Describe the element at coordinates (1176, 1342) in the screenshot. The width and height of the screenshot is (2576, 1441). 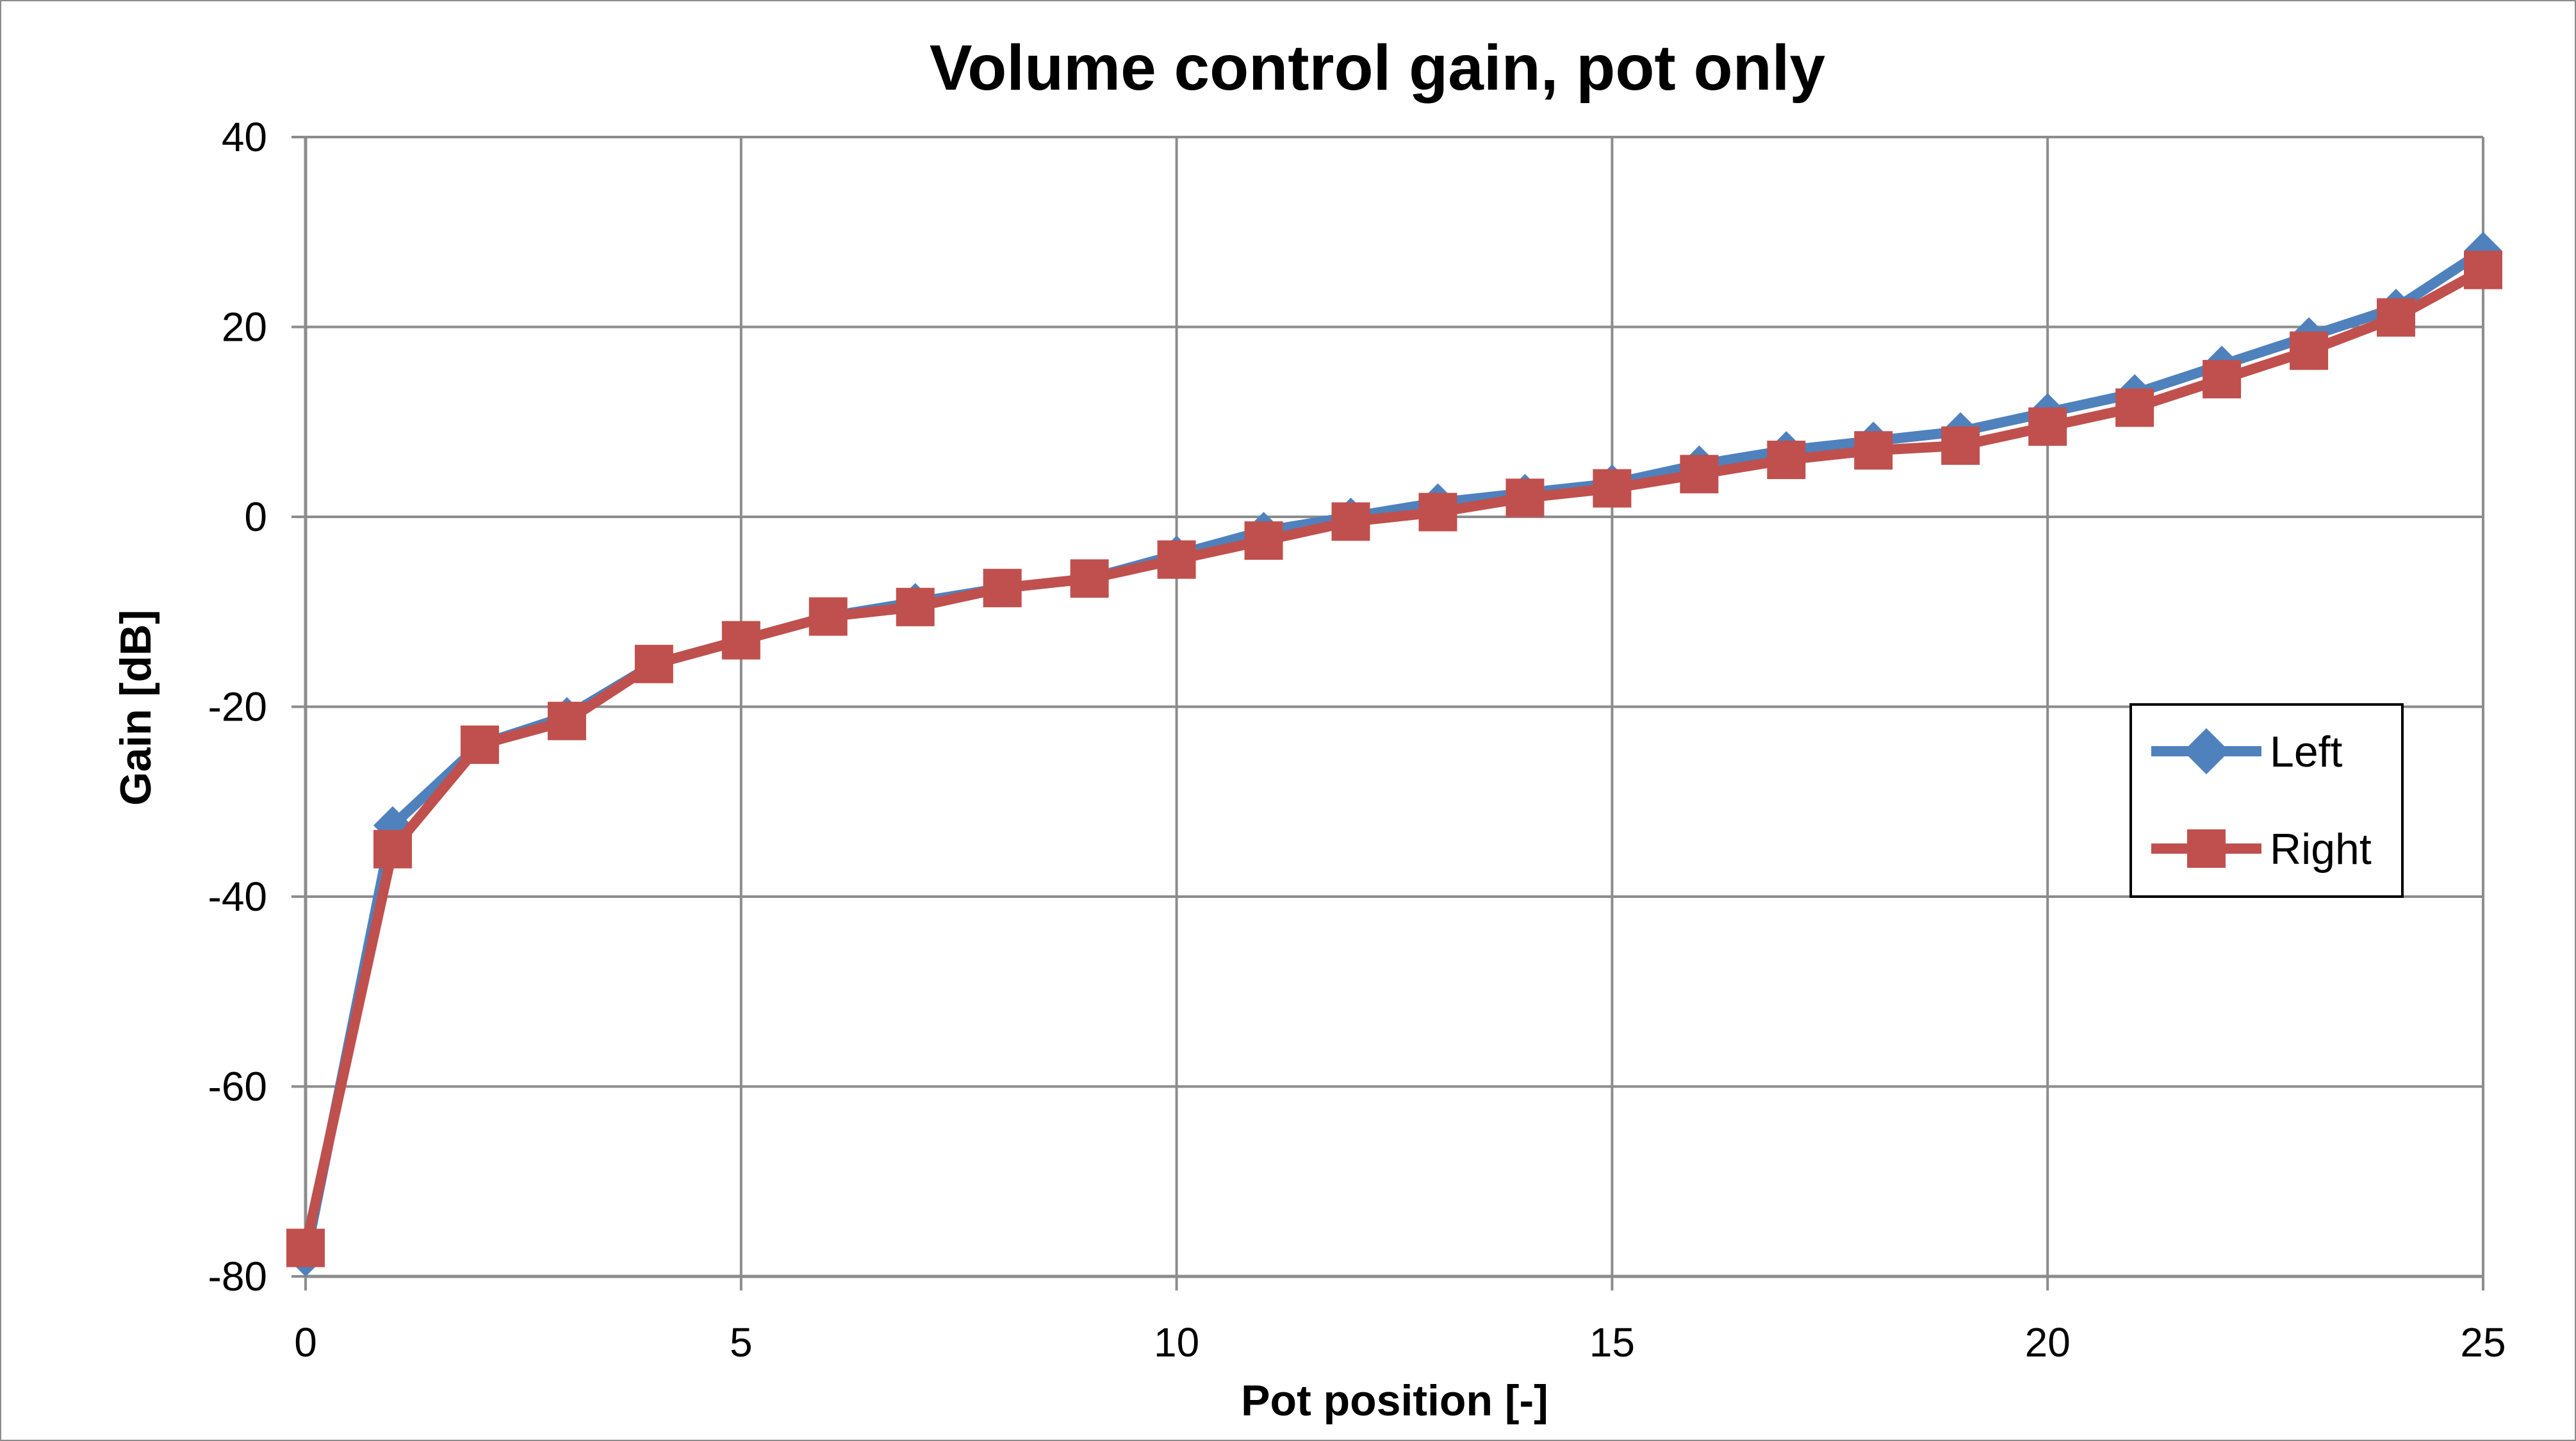
I see `x-tick-label: 10` at that location.